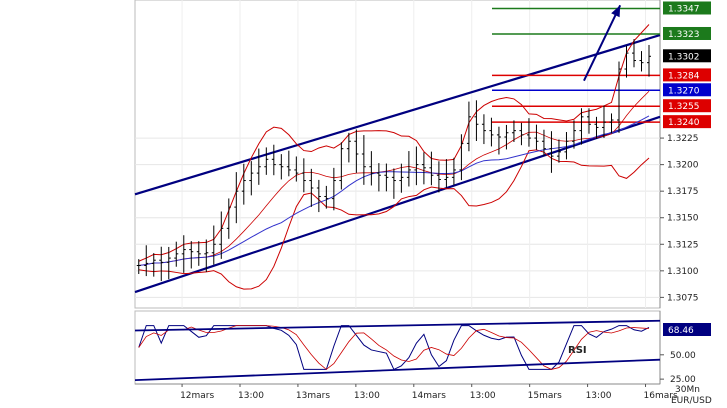 This screenshot has width=727, height=408. I want to click on level-badge-1.3302, so click(687, 56).